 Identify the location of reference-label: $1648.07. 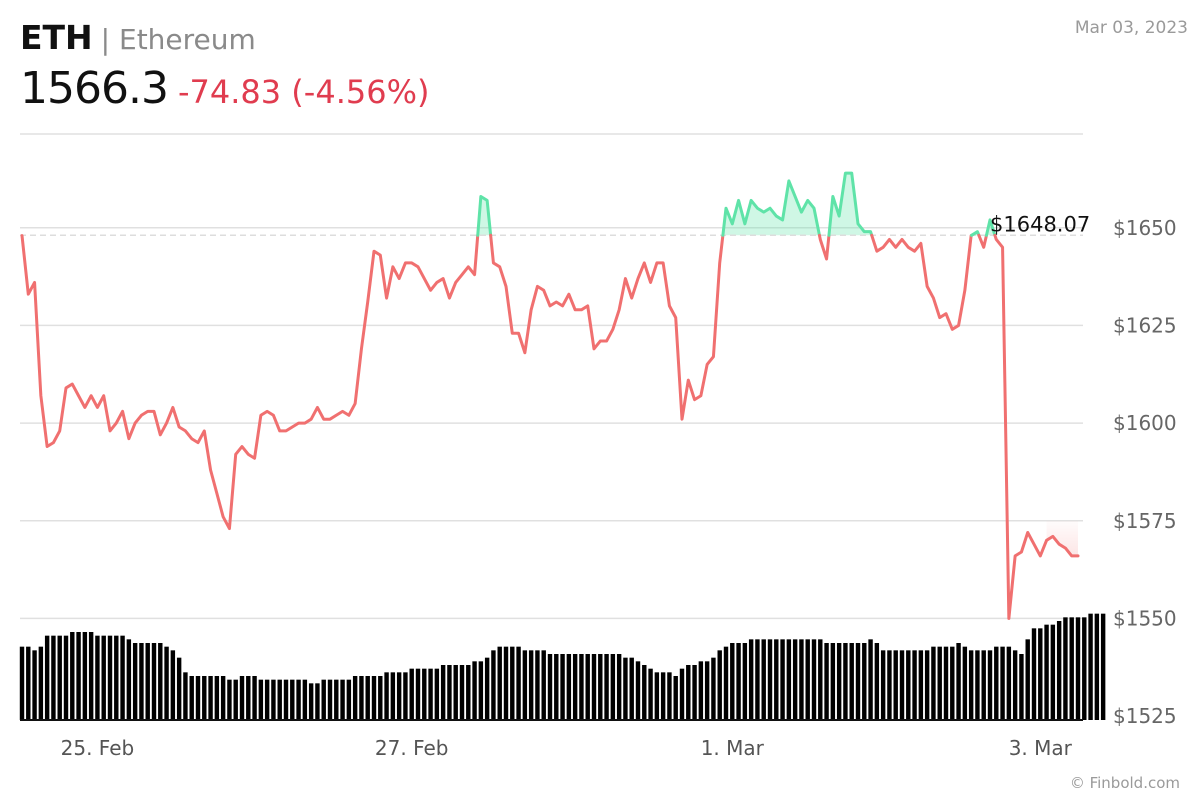
(1040, 224).